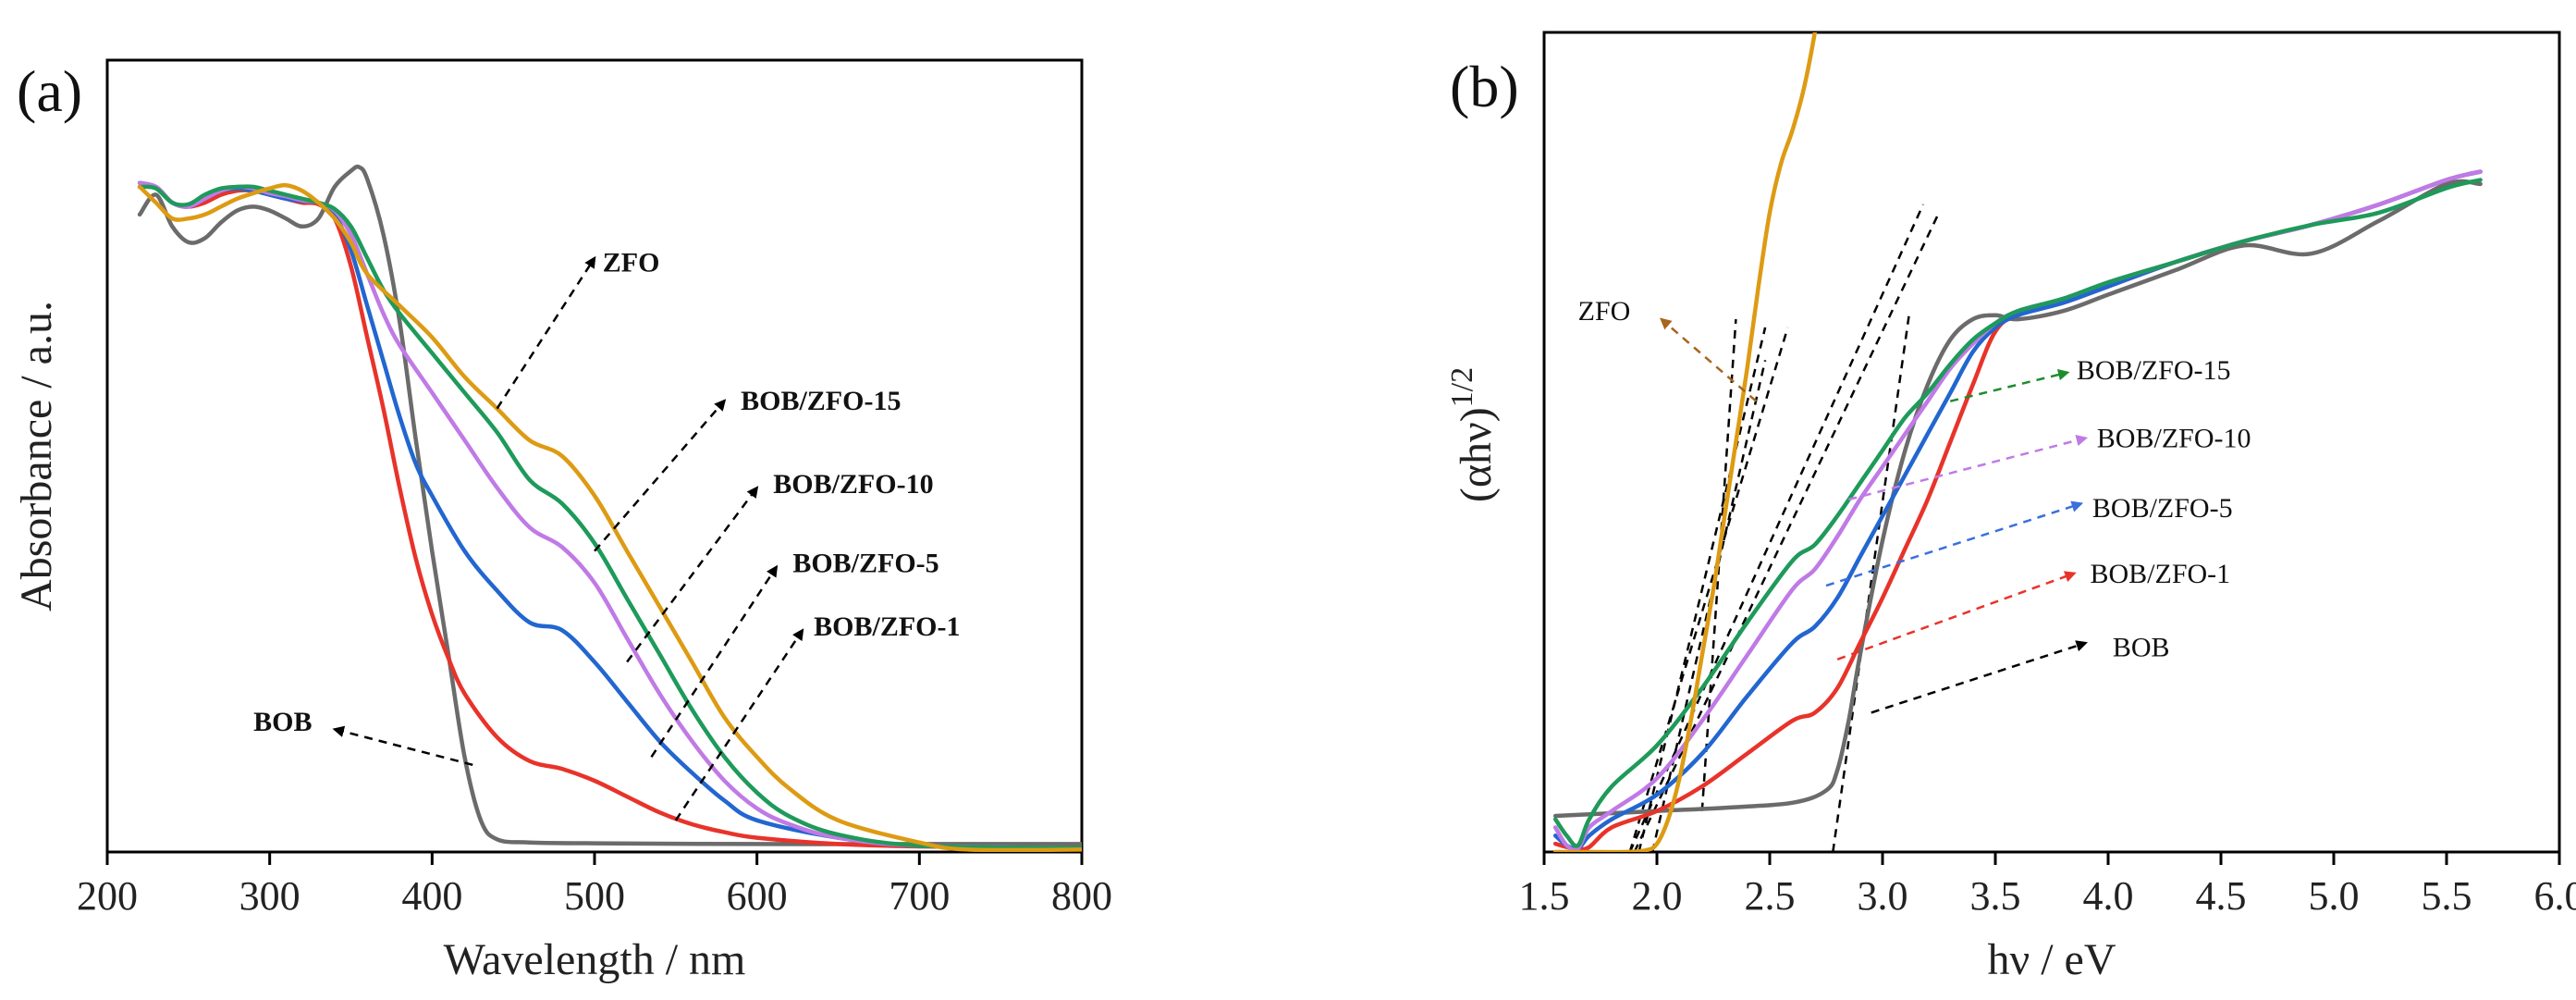  Describe the element at coordinates (594, 896) in the screenshot. I see `x-tick-label: 500` at that location.